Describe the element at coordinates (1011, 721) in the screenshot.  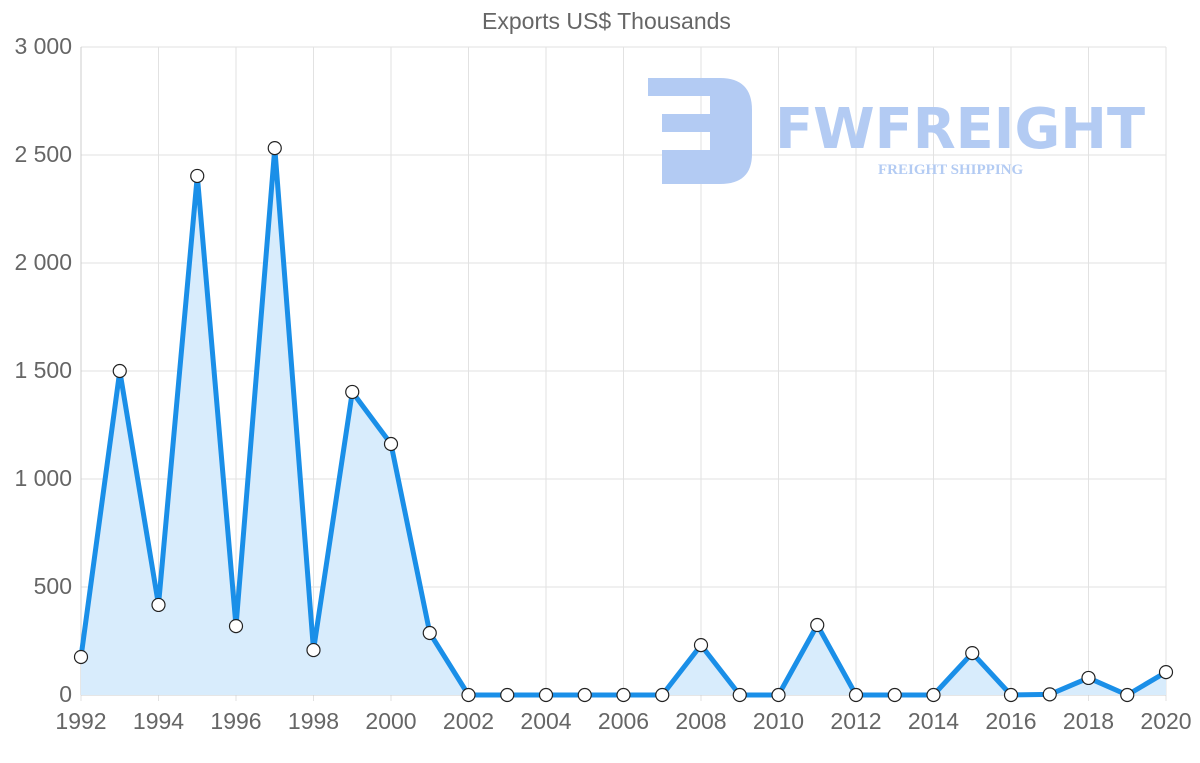
I see `x-tick-label: 2016` at that location.